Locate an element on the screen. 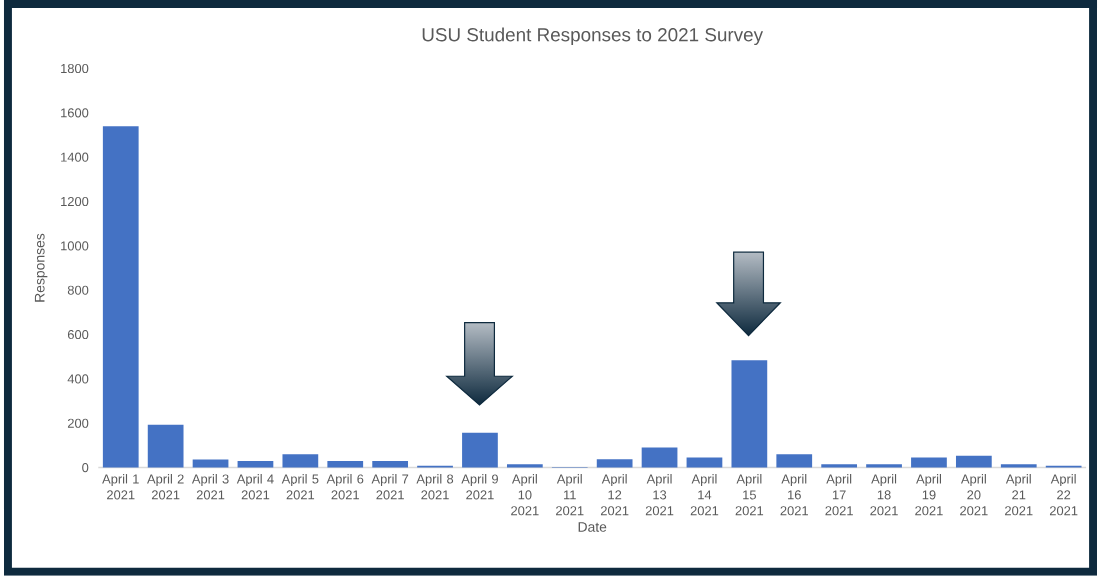 The image size is (1101, 576). y-tick-label: 1800 is located at coordinates (75, 69).